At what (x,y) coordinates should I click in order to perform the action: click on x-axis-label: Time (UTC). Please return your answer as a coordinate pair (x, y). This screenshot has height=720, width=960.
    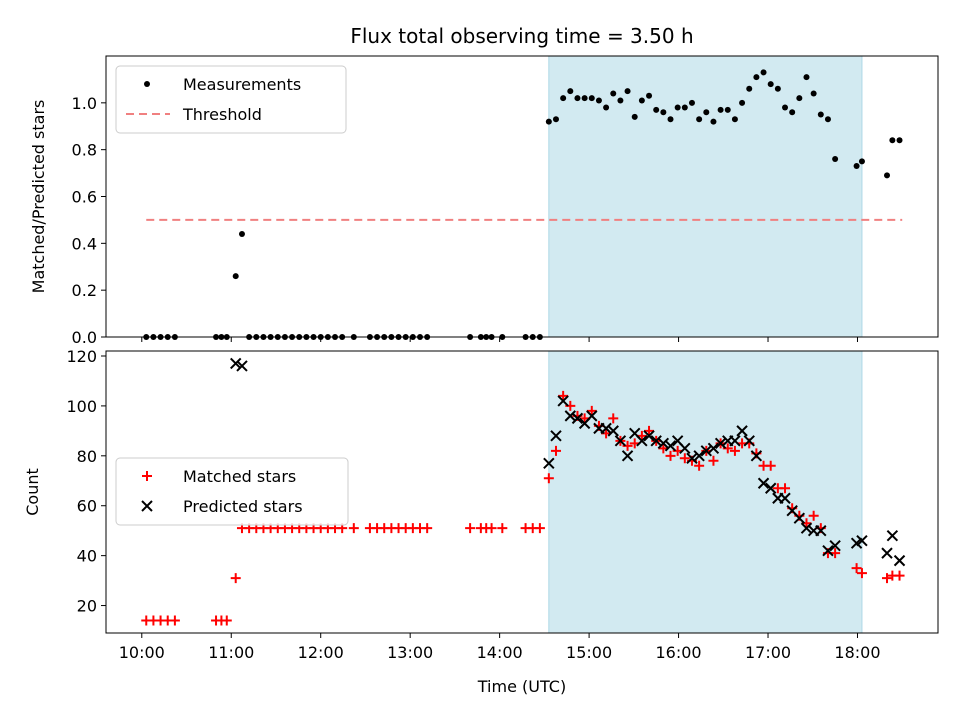
    Looking at the image, I should click on (521, 686).